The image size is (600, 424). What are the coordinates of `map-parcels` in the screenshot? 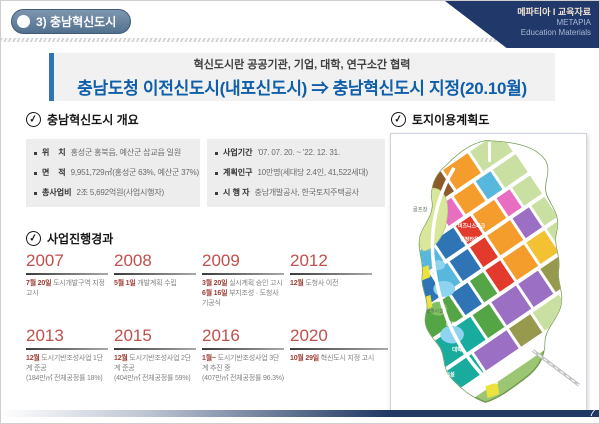 It's located at (490, 271).